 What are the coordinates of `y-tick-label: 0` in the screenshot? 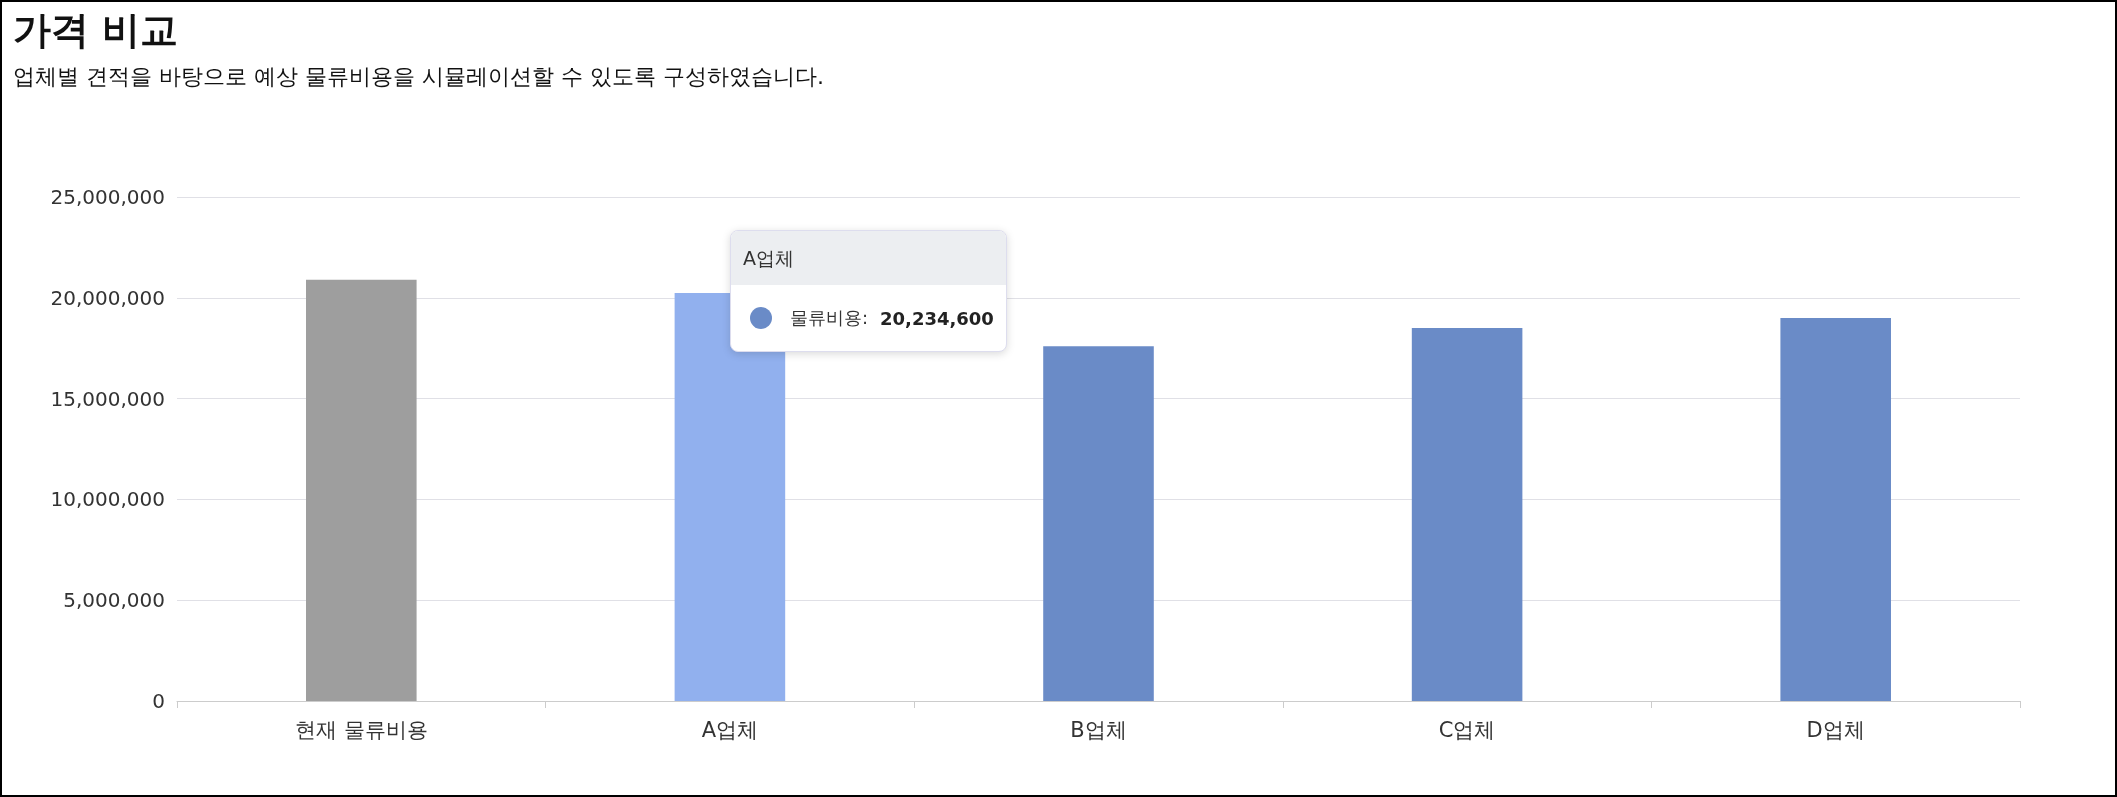 It's located at (158, 701).